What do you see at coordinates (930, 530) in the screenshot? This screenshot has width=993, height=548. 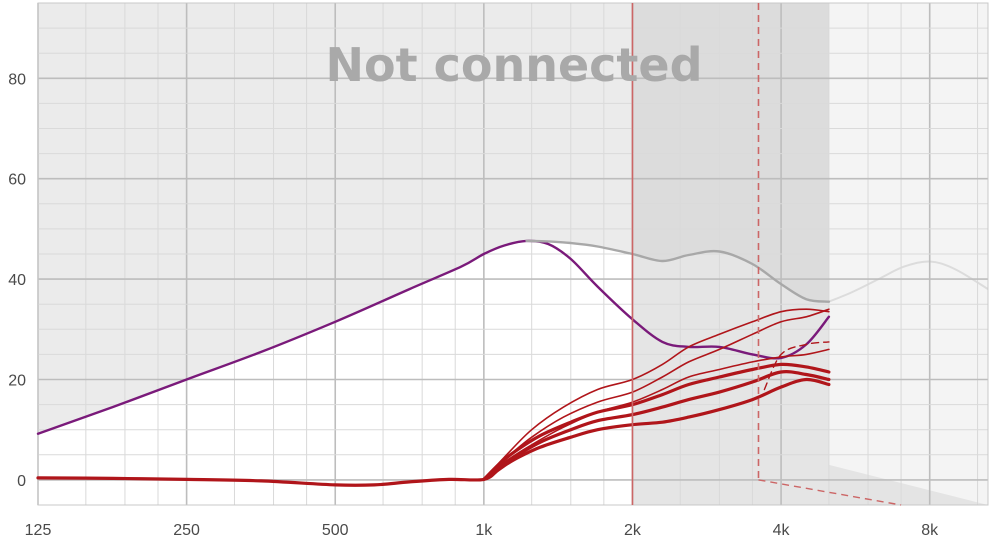 I see `x-tick-label: 8k` at bounding box center [930, 530].